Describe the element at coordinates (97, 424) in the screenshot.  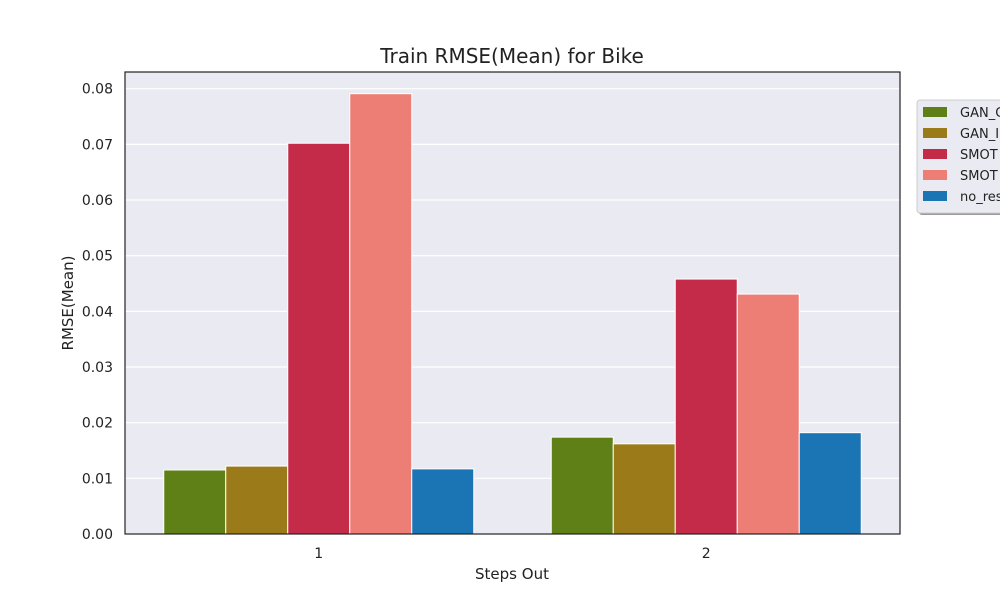
I see `y-tick-label: 0.02` at that location.